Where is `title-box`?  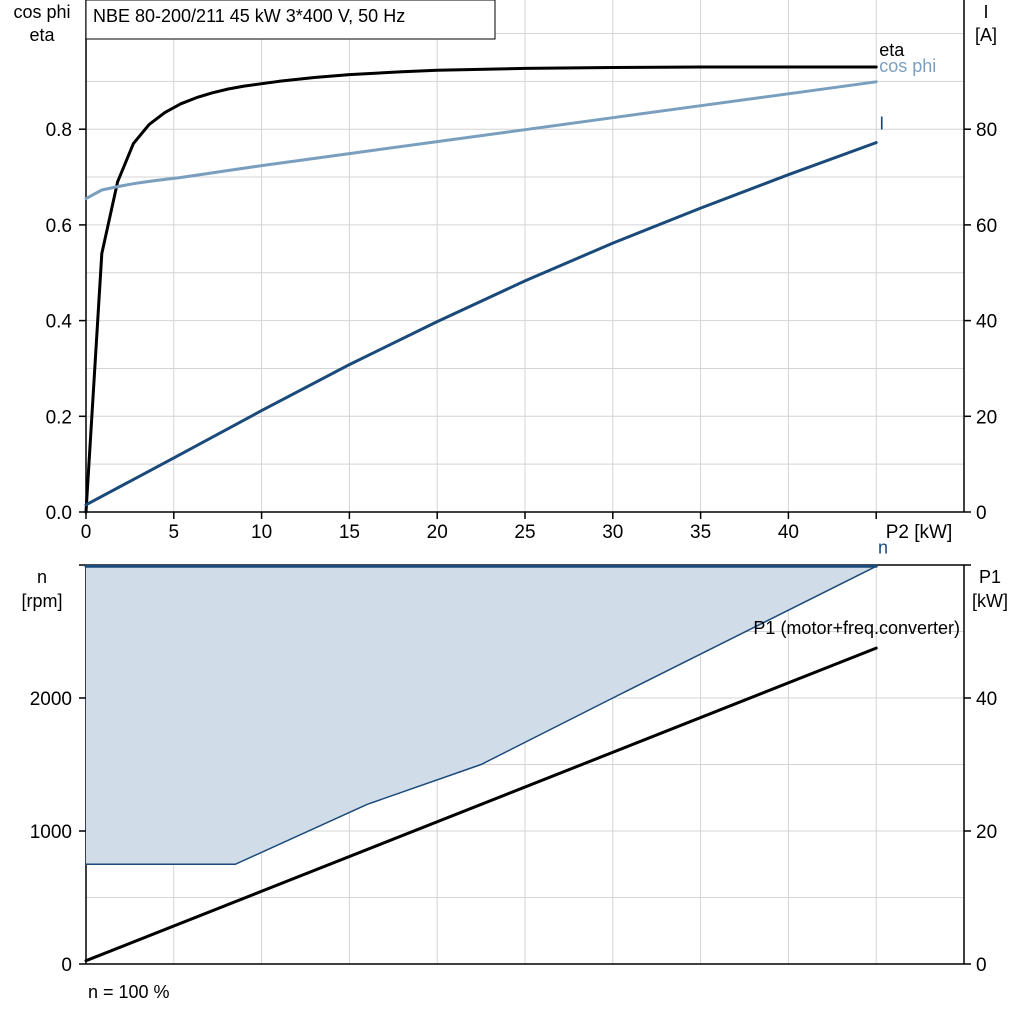
title-box is located at coordinates (290, 20).